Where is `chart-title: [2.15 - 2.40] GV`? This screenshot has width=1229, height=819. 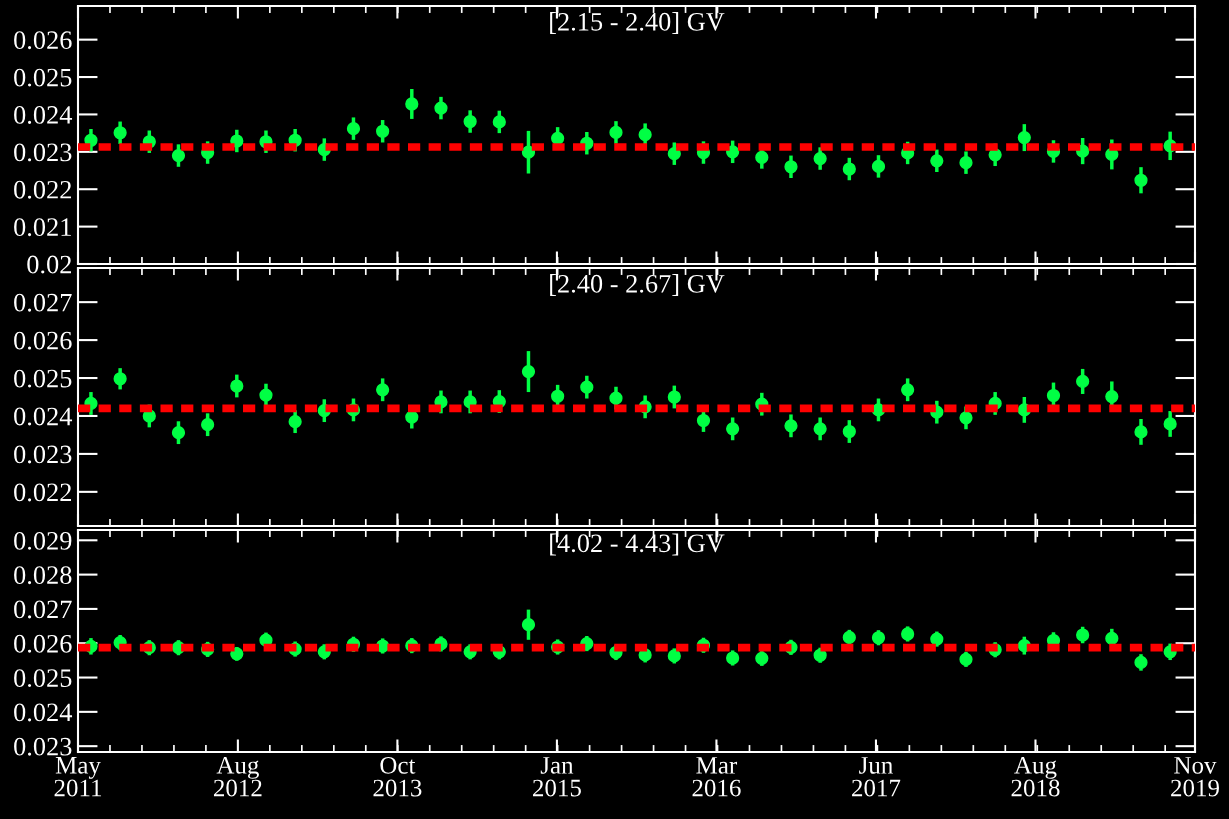
chart-title: [2.15 - 2.40] GV is located at coordinates (637, 23).